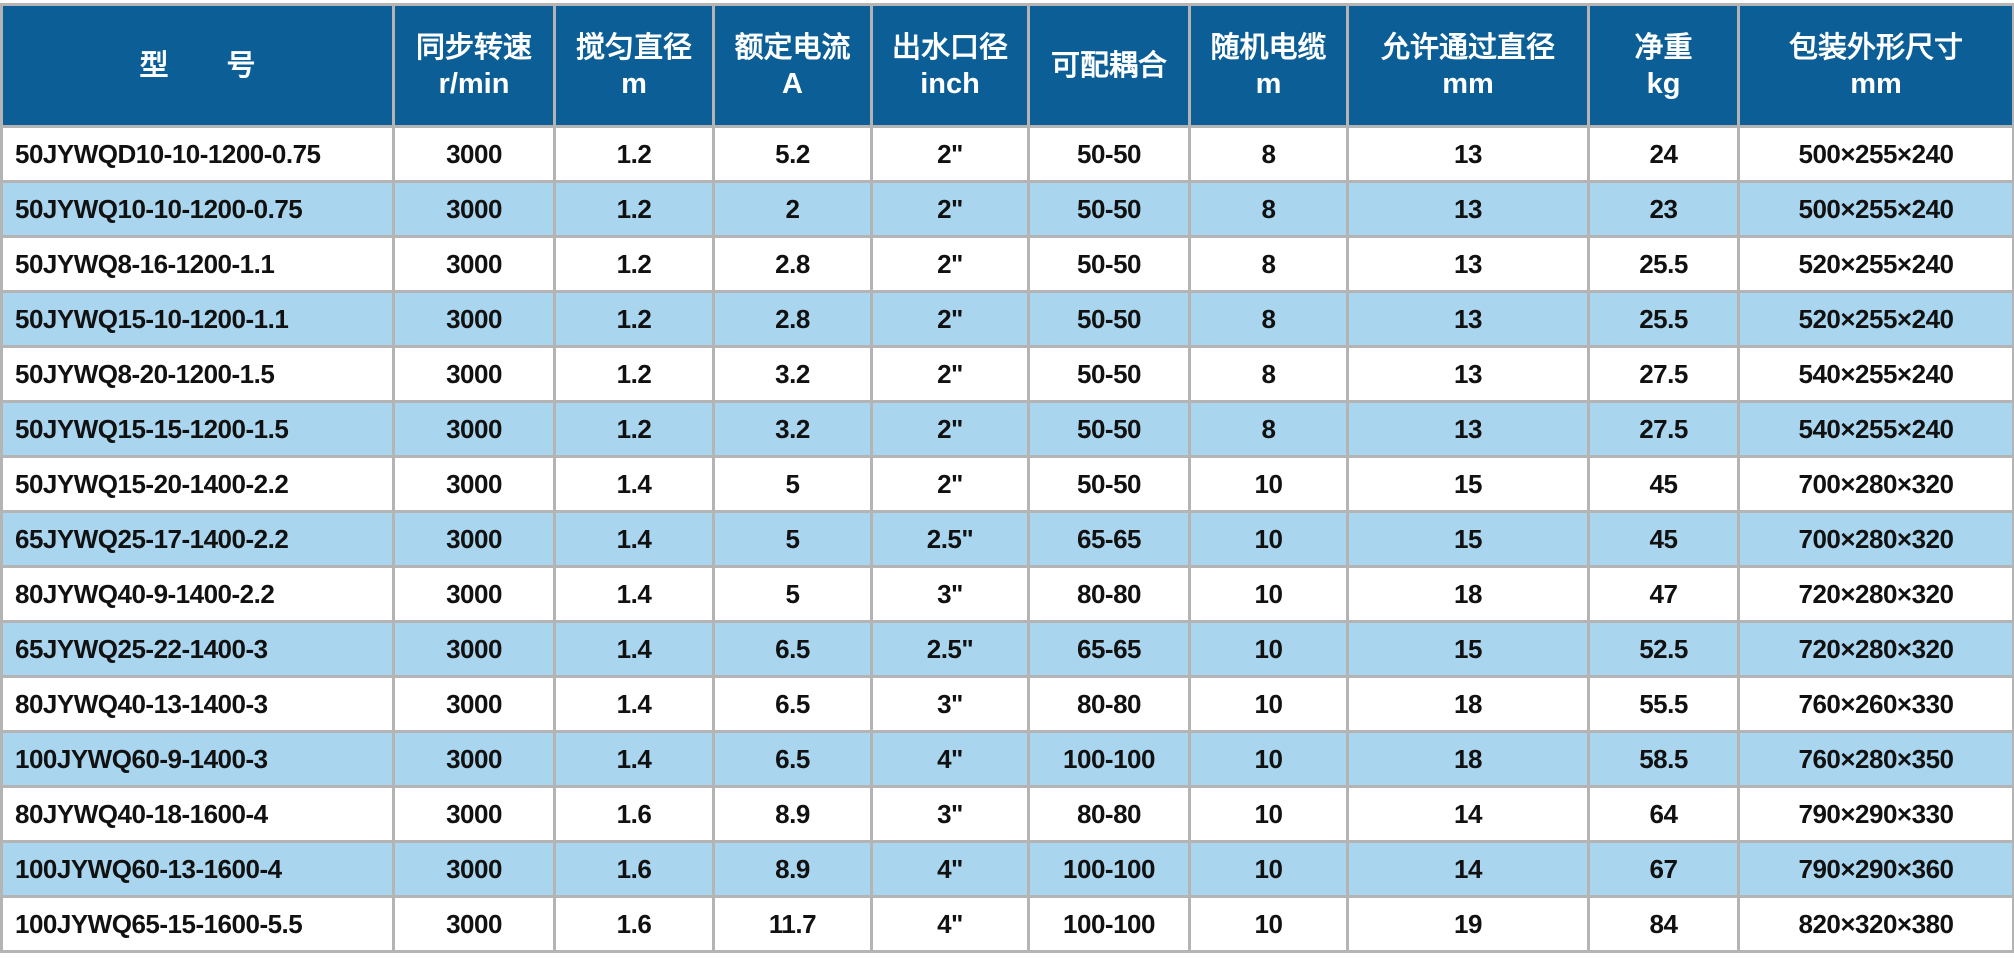  Describe the element at coordinates (1663, 429) in the screenshot. I see `cell-net-weight: 27.5` at that location.